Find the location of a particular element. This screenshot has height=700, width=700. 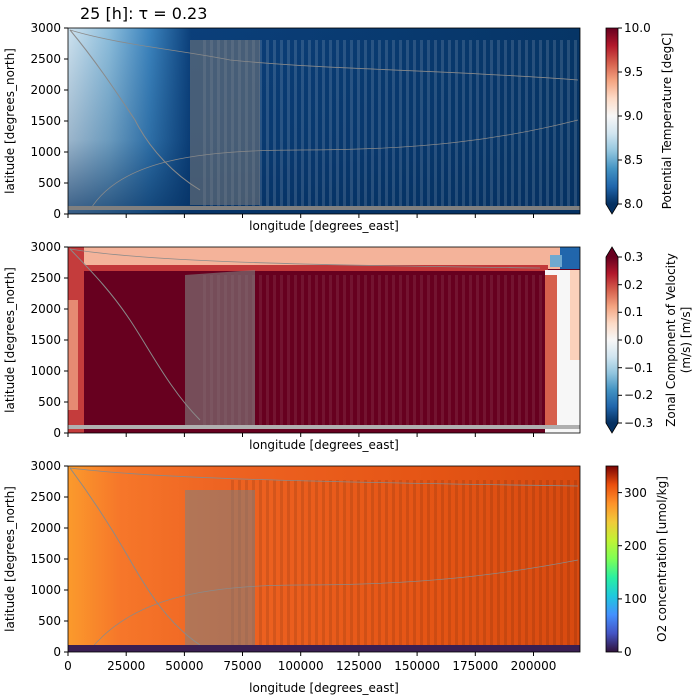

velocity-y-ticks: 0 500 1000 1500 2000 2500 3000 is located at coordinates (49, 340).